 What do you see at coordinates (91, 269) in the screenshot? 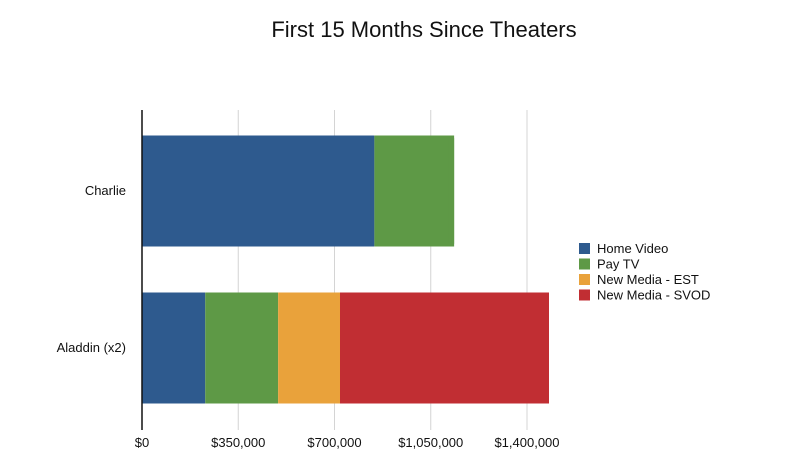
I see `category-labels: Charlie Aladdin (x2)` at bounding box center [91, 269].